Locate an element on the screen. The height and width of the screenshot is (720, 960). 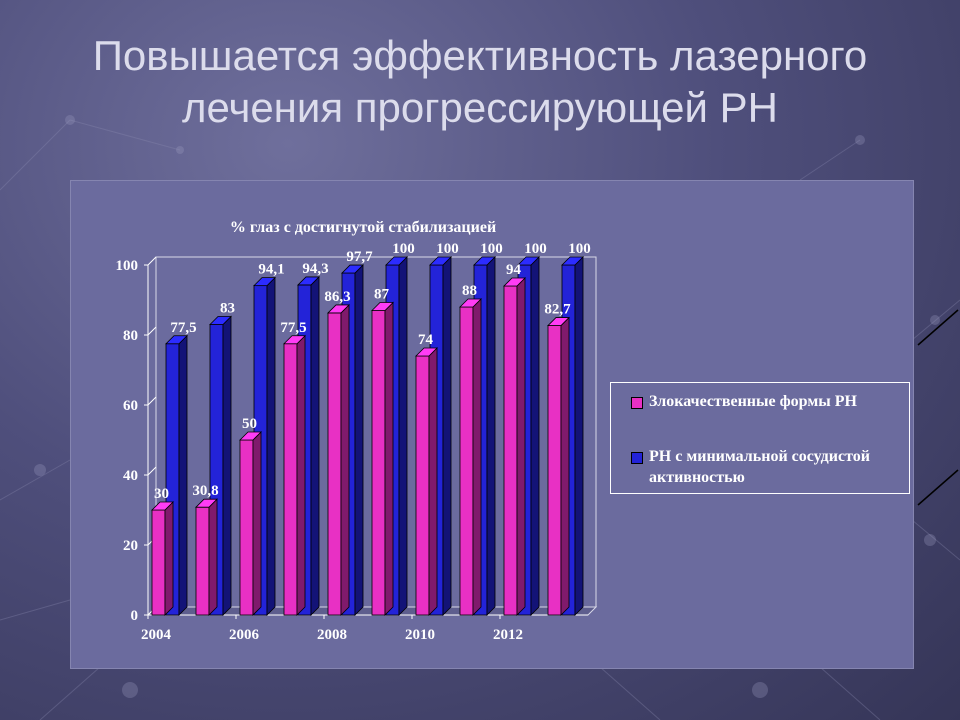
y-tick-label: 40 is located at coordinates (130, 476).